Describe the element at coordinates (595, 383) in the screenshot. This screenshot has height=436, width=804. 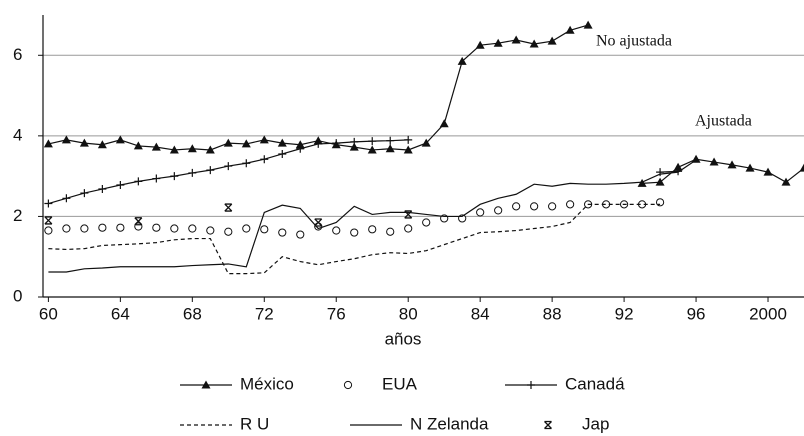
I see `legend-label: Canadá` at that location.